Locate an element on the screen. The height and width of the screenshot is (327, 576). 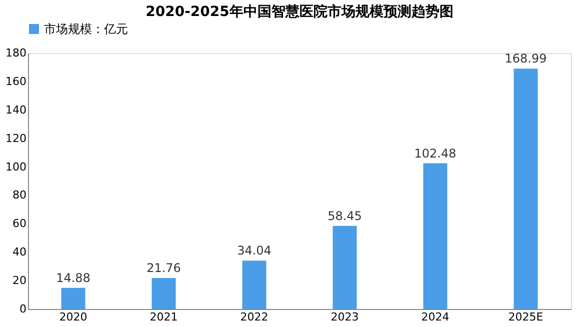
x-tick-label: 2024 is located at coordinates (435, 317).